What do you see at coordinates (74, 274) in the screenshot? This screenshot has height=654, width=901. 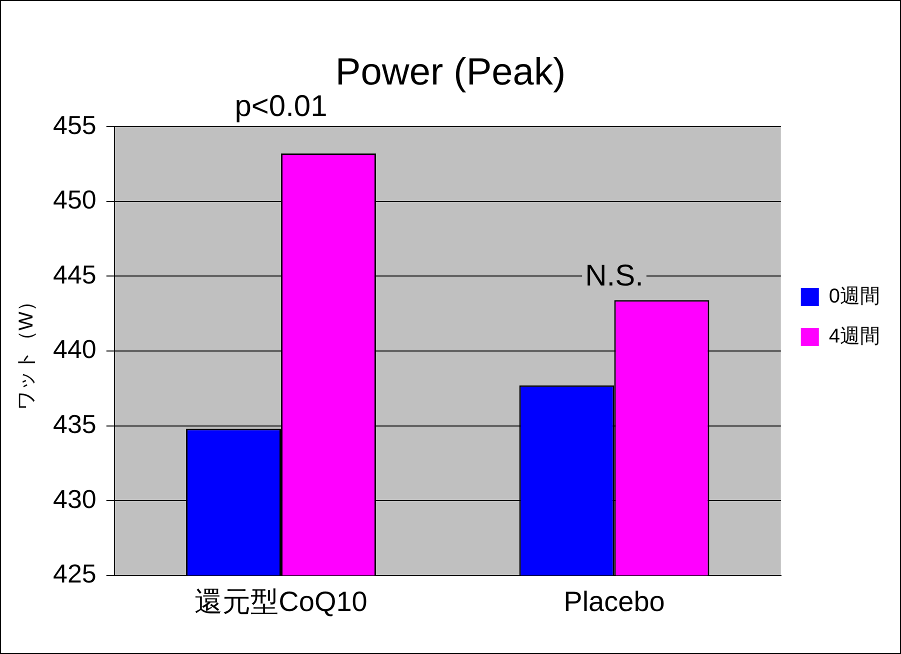 I see `y-tick-label: 445` at bounding box center [74, 274].